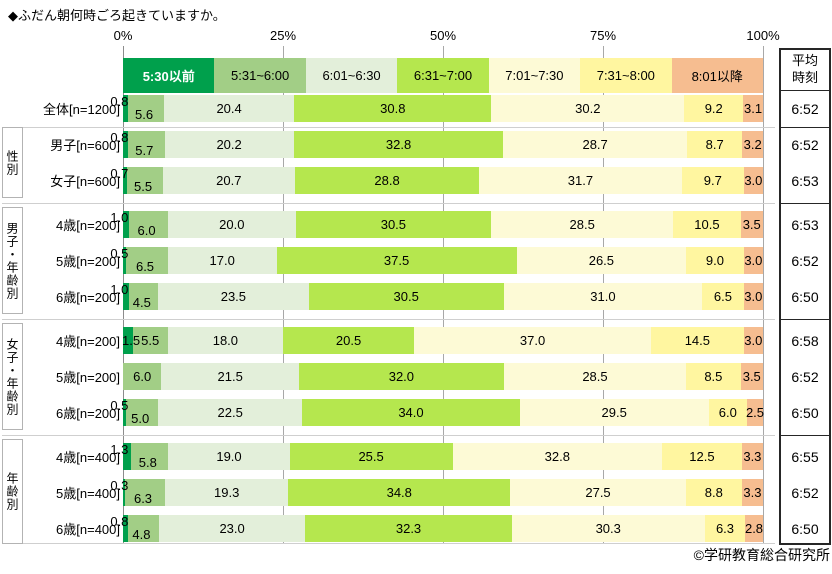 The width and height of the screenshot is (832, 574). Describe the element at coordinates (396, 260) in the screenshot. I see `bar-segment: 37.5` at that location.